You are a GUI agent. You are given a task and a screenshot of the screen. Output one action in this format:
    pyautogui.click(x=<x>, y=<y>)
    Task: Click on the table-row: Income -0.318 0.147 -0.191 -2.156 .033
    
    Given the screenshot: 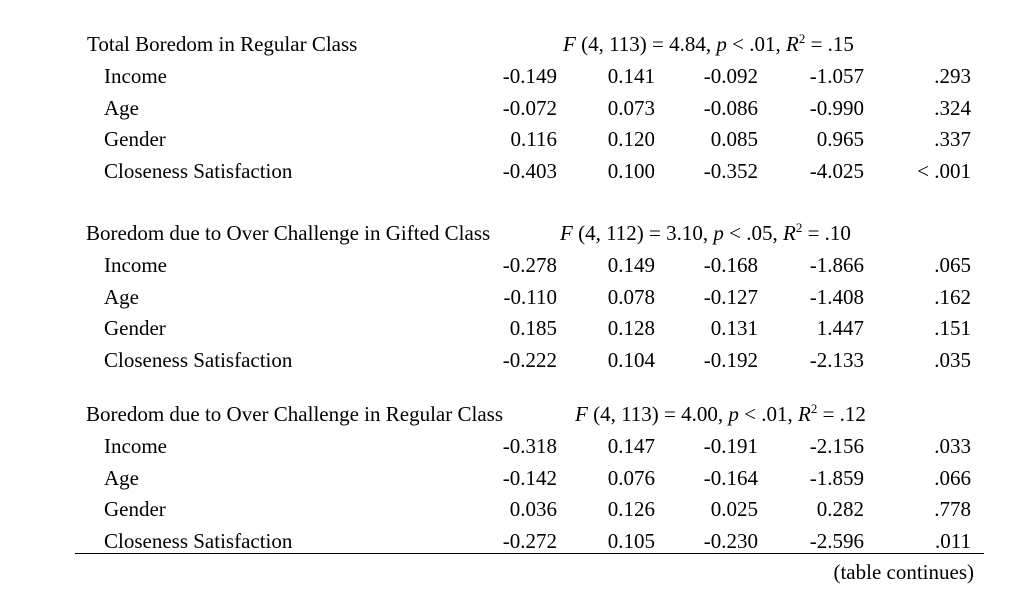 What is the action you would take?
    pyautogui.click(x=513, y=446)
    